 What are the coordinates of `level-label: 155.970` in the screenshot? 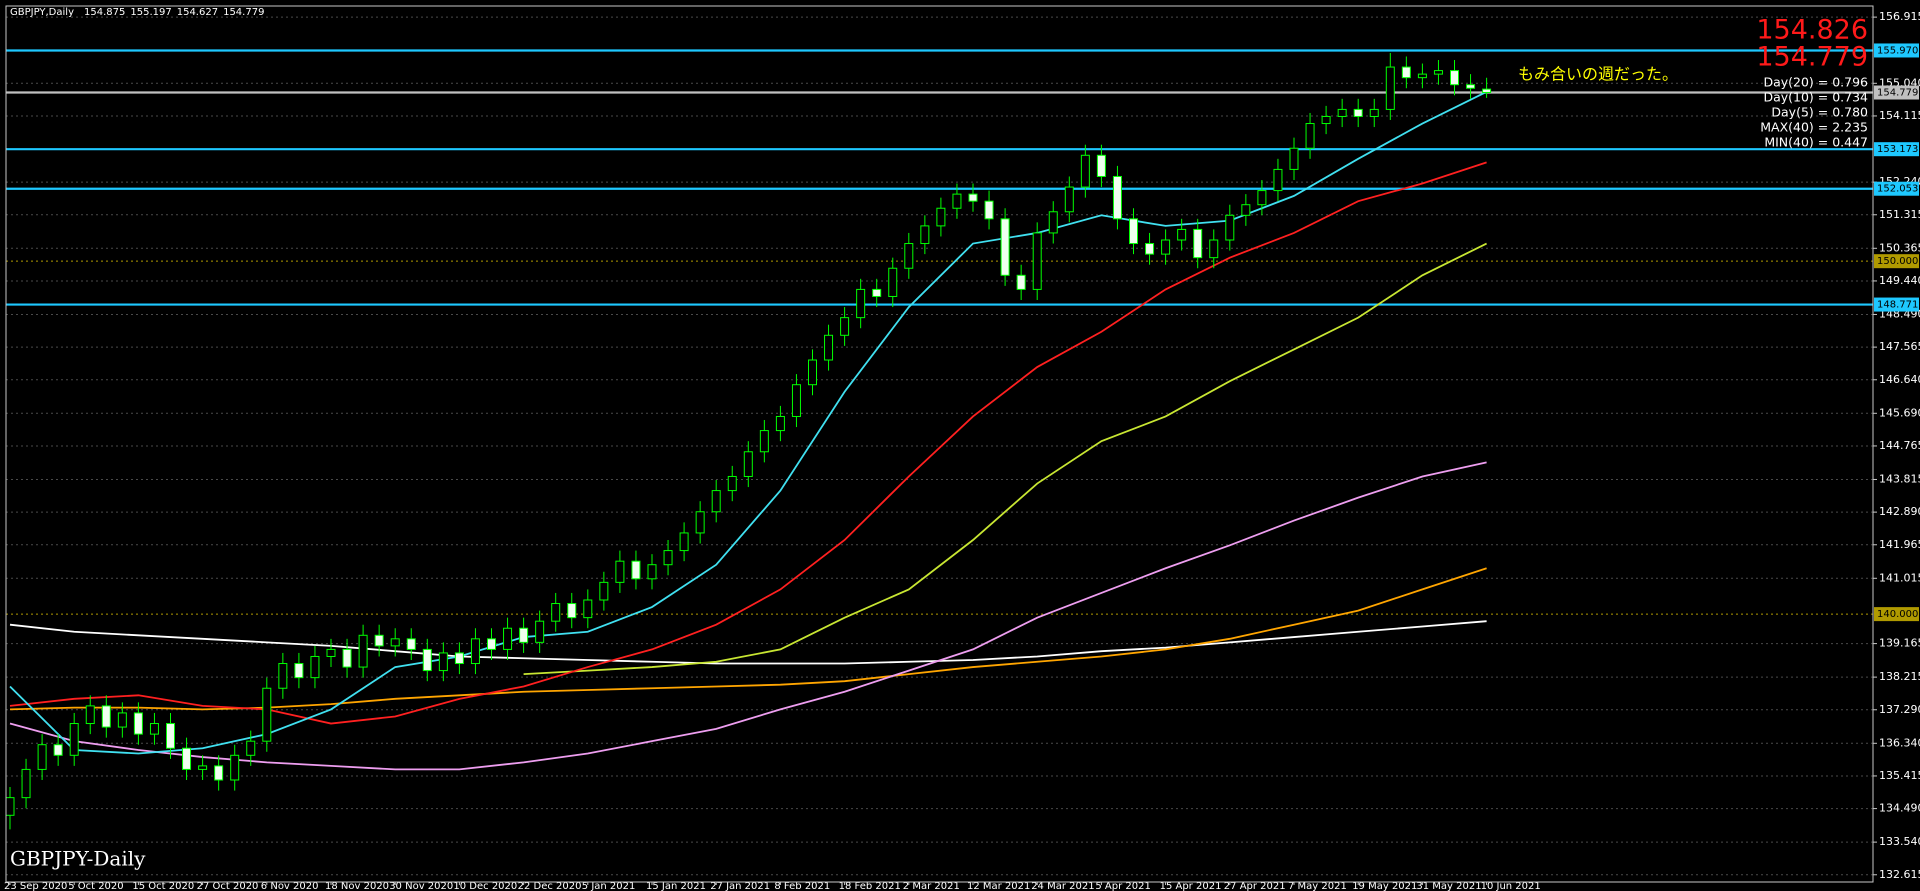 It's located at (1897, 50).